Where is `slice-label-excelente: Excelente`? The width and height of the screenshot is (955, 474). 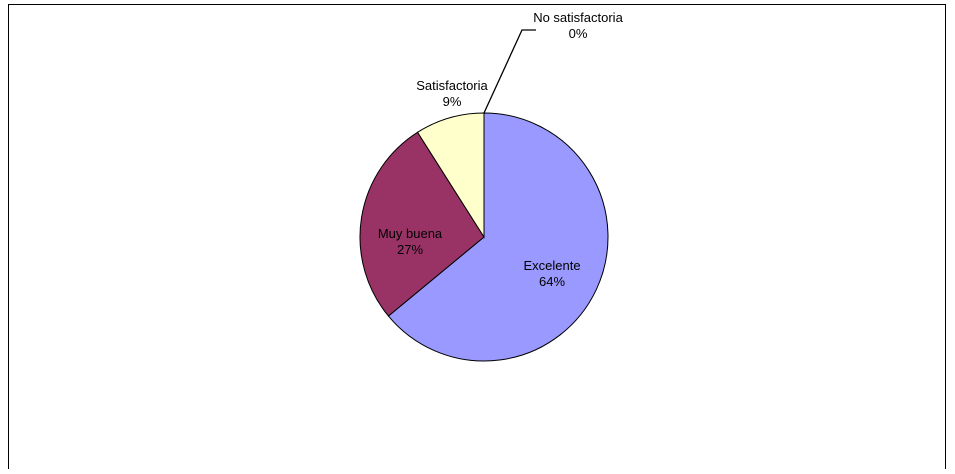 slice-label-excelente: Excelente is located at coordinates (551, 265).